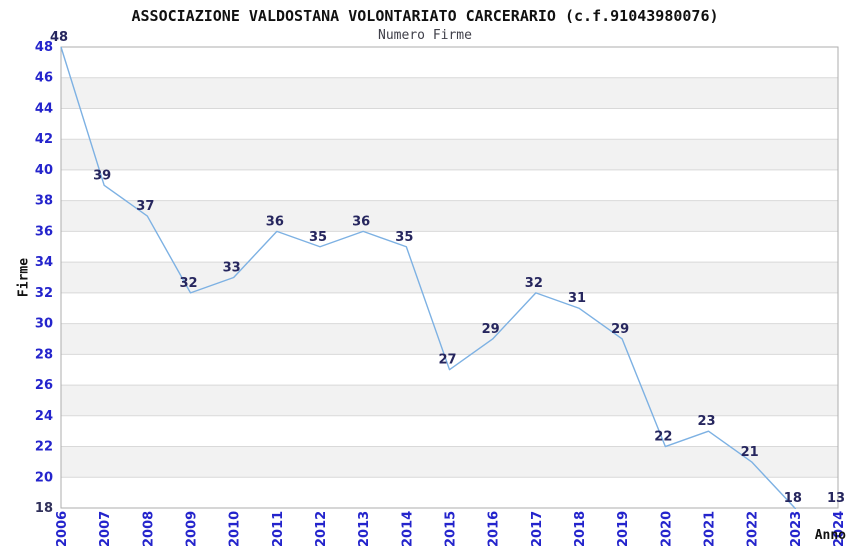  What do you see at coordinates (706, 421) in the screenshot?
I see `data-point-label: 23` at bounding box center [706, 421].